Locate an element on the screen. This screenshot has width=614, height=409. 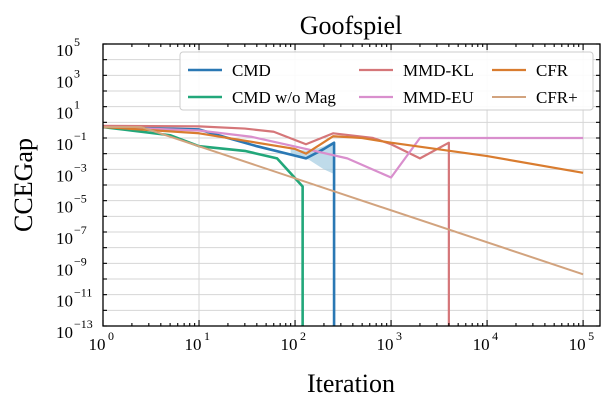
legend: CMD CMD w/o Mag MMD-KL MMD-EU CFR CFR+ is located at coordinates (386, 81).